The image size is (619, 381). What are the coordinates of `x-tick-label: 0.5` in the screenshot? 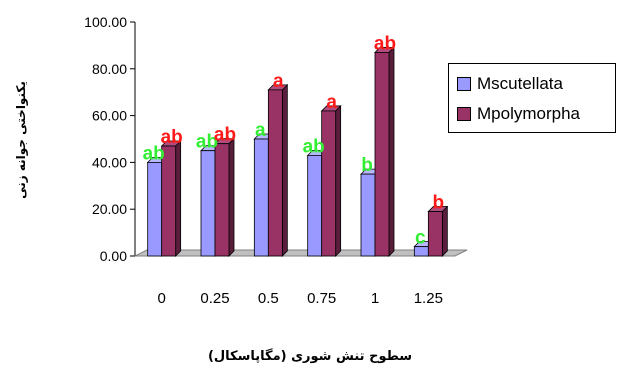 It's located at (268, 298).